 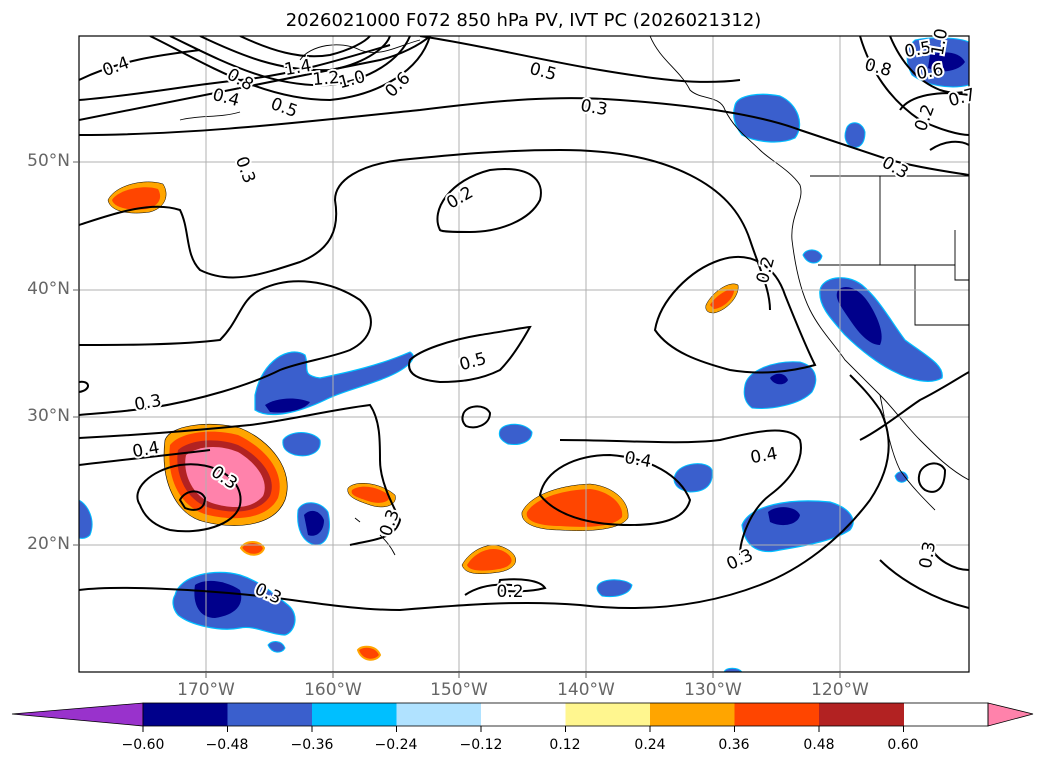 What do you see at coordinates (48, 289) in the screenshot?
I see `lat-label-40n: 40°N` at bounding box center [48, 289].